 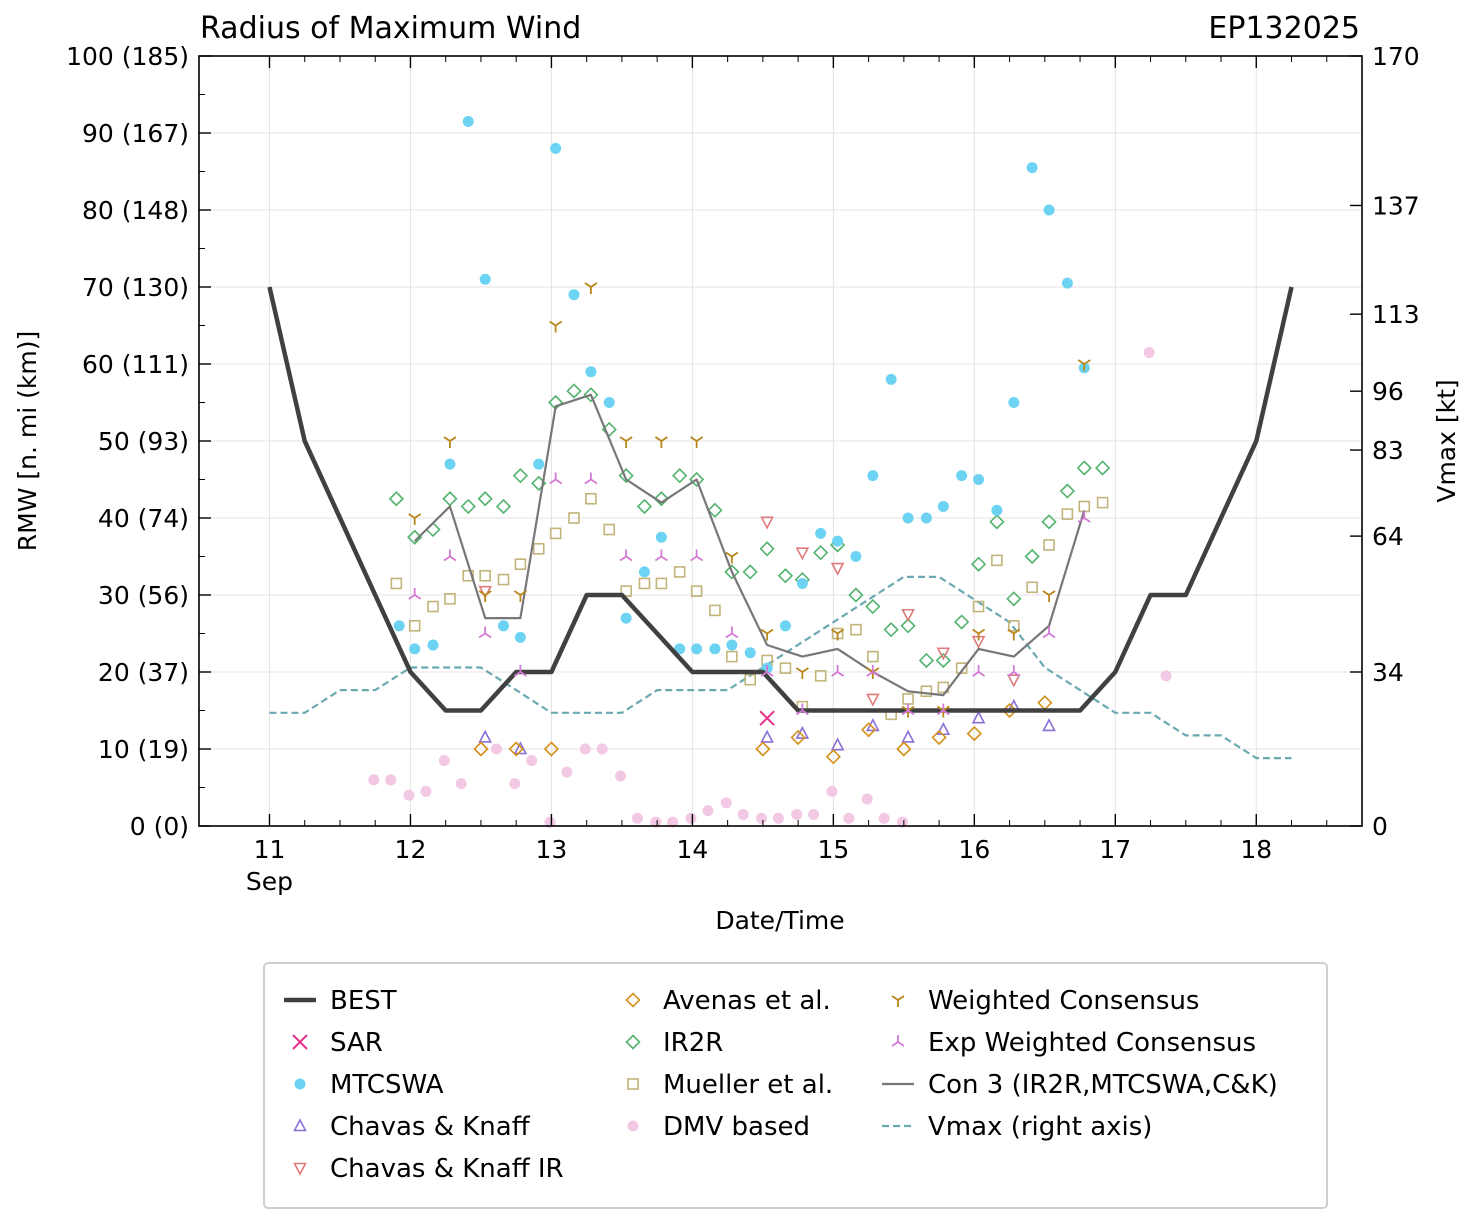 I want to click on x-tick-label: 11, so click(x=270, y=849).